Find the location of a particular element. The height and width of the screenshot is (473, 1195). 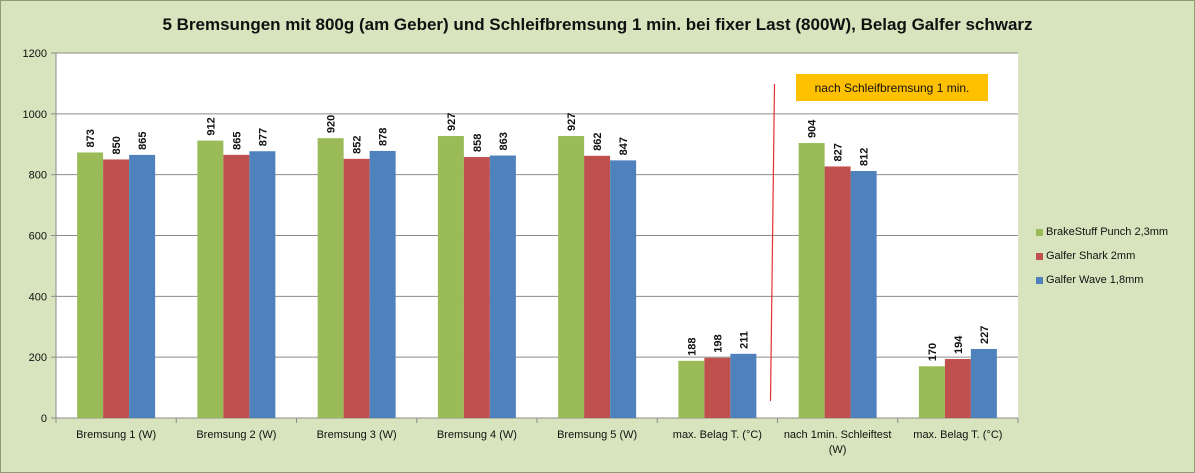

data-label: 873 is located at coordinates (91, 138).